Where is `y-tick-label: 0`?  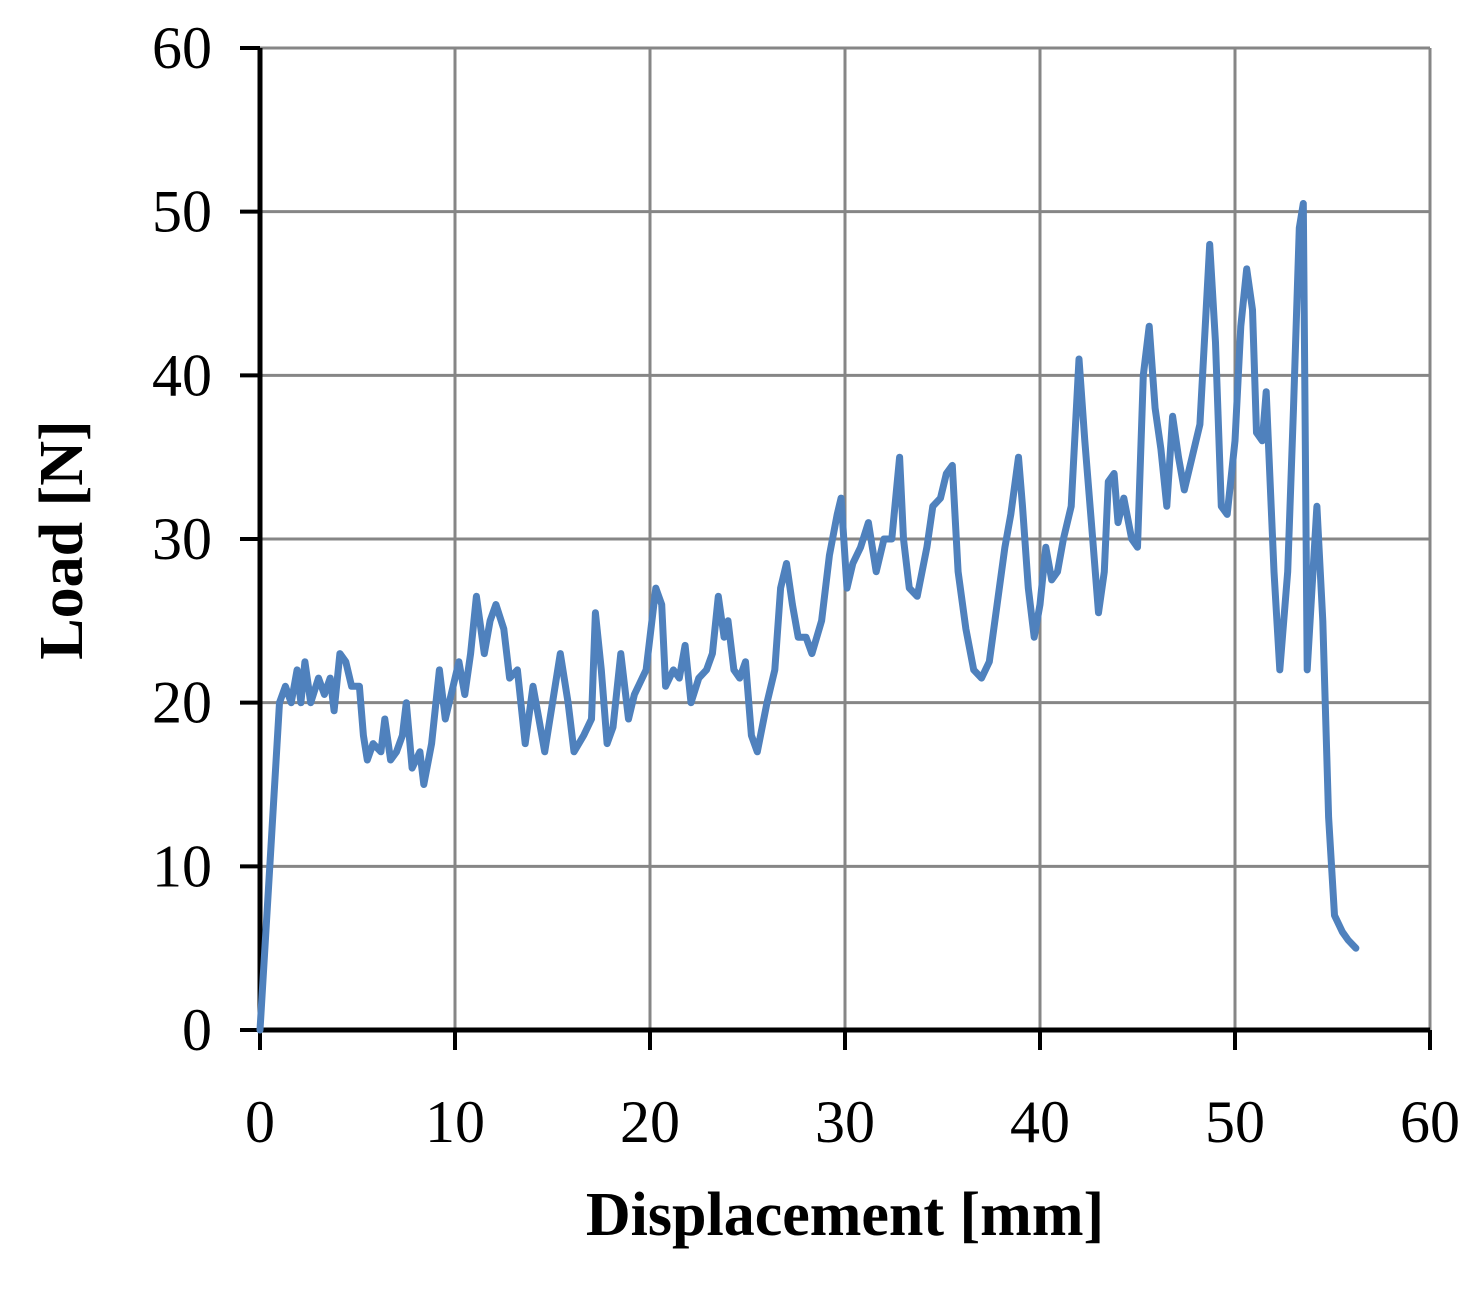 y-tick-label: 0 is located at coordinates (197, 1030).